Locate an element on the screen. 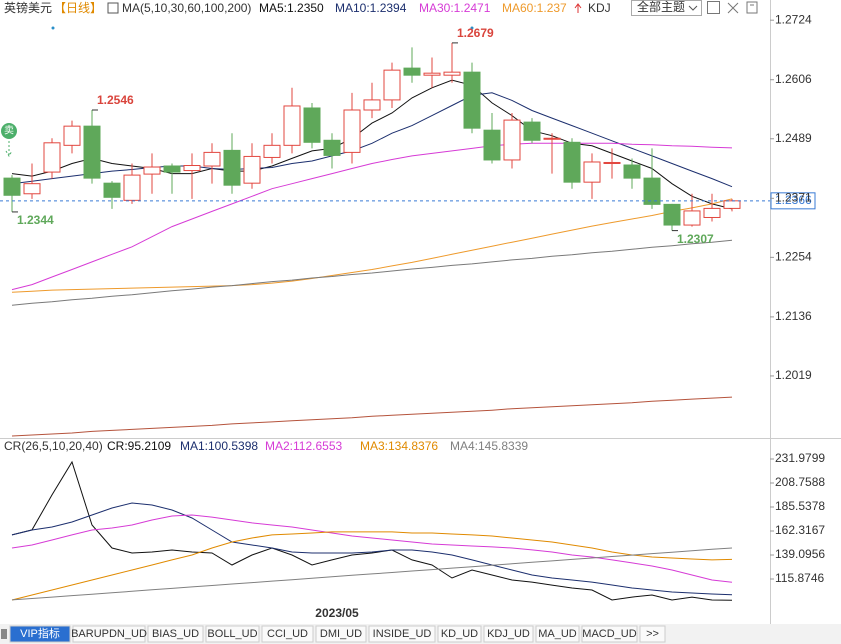 Image resolution: width=841 pixels, height=644 pixels. y-tick-label: 1.2724 is located at coordinates (793, 19).